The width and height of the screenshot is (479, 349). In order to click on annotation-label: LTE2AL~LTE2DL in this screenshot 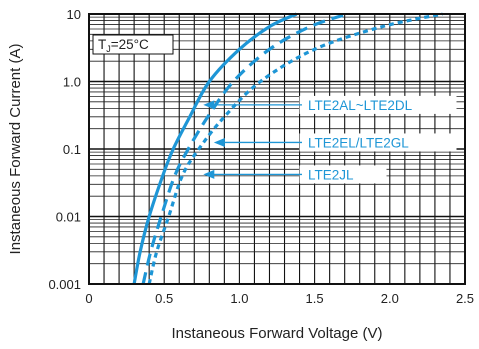, I will do `click(360, 105)`.